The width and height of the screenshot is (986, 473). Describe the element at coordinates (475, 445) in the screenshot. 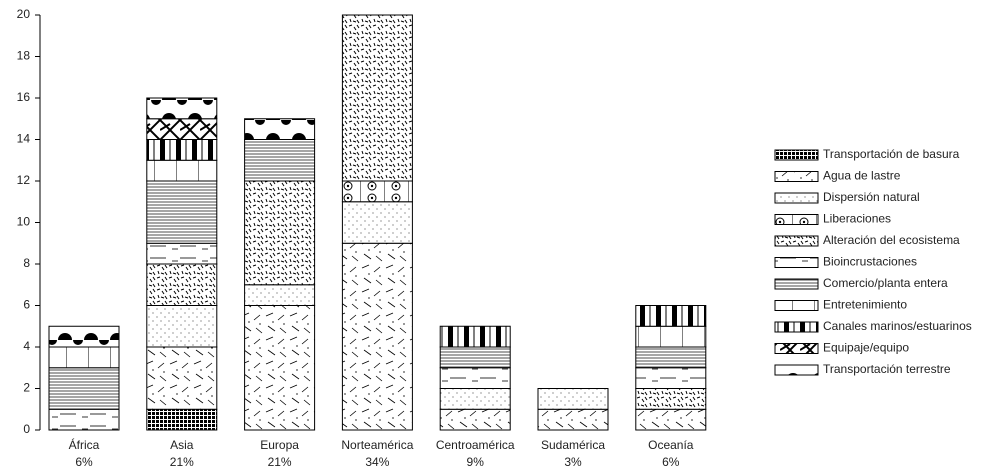

I see `x-tick-label: Centroamérica` at that location.